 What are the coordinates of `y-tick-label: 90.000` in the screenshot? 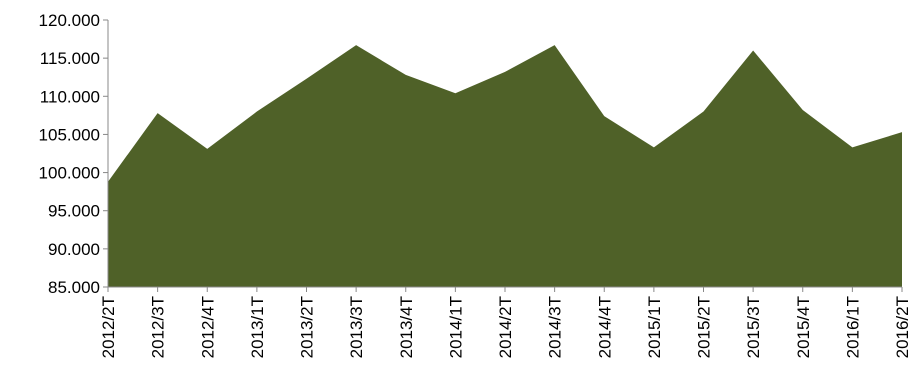 It's located at (74, 249).